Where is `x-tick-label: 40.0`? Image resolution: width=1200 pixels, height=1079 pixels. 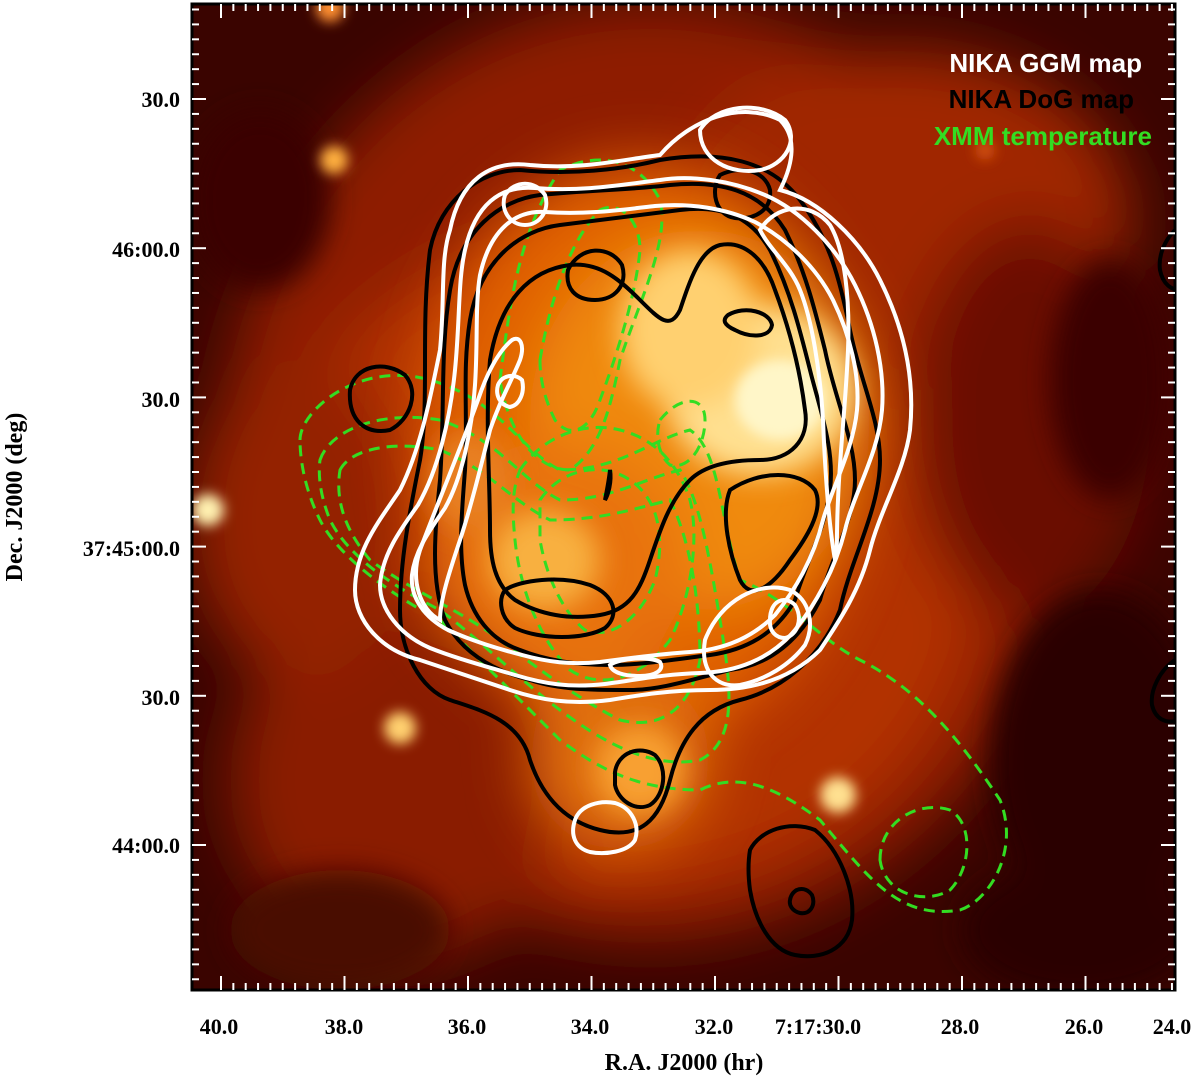
x-tick-label: 40.0 is located at coordinates (219, 1026).